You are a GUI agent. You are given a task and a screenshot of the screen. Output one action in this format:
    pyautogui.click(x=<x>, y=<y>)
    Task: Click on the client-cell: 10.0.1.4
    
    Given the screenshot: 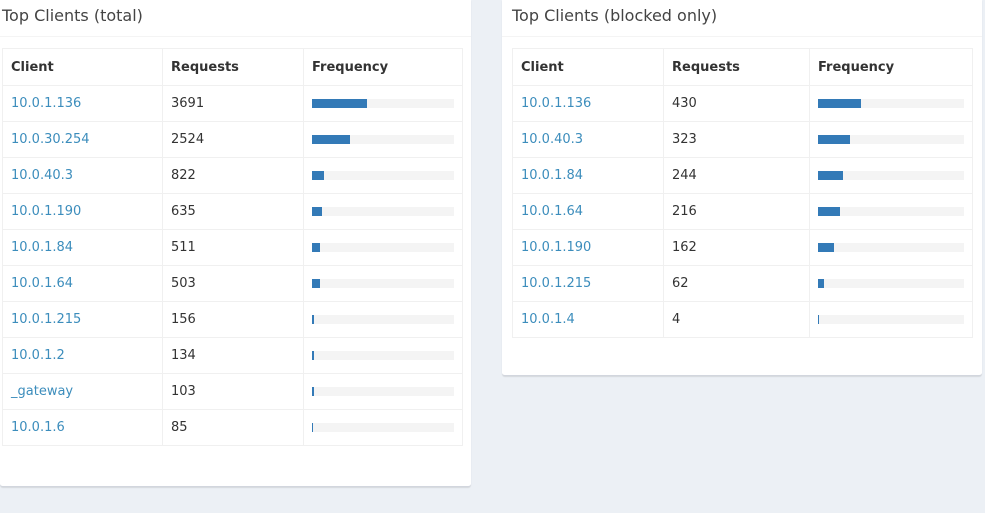 What is the action you would take?
    pyautogui.click(x=588, y=319)
    